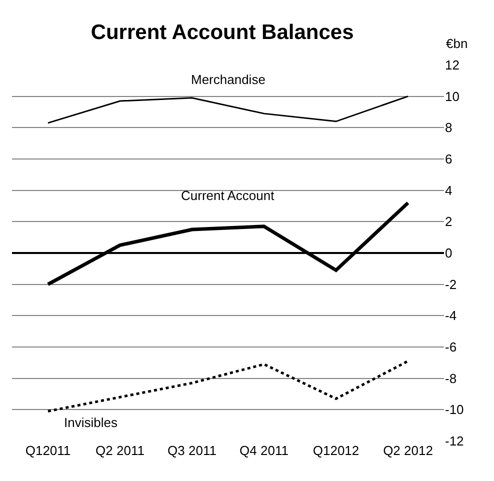  What do you see at coordinates (222, 32) in the screenshot?
I see `chart-title: Current Account Balances` at bounding box center [222, 32].